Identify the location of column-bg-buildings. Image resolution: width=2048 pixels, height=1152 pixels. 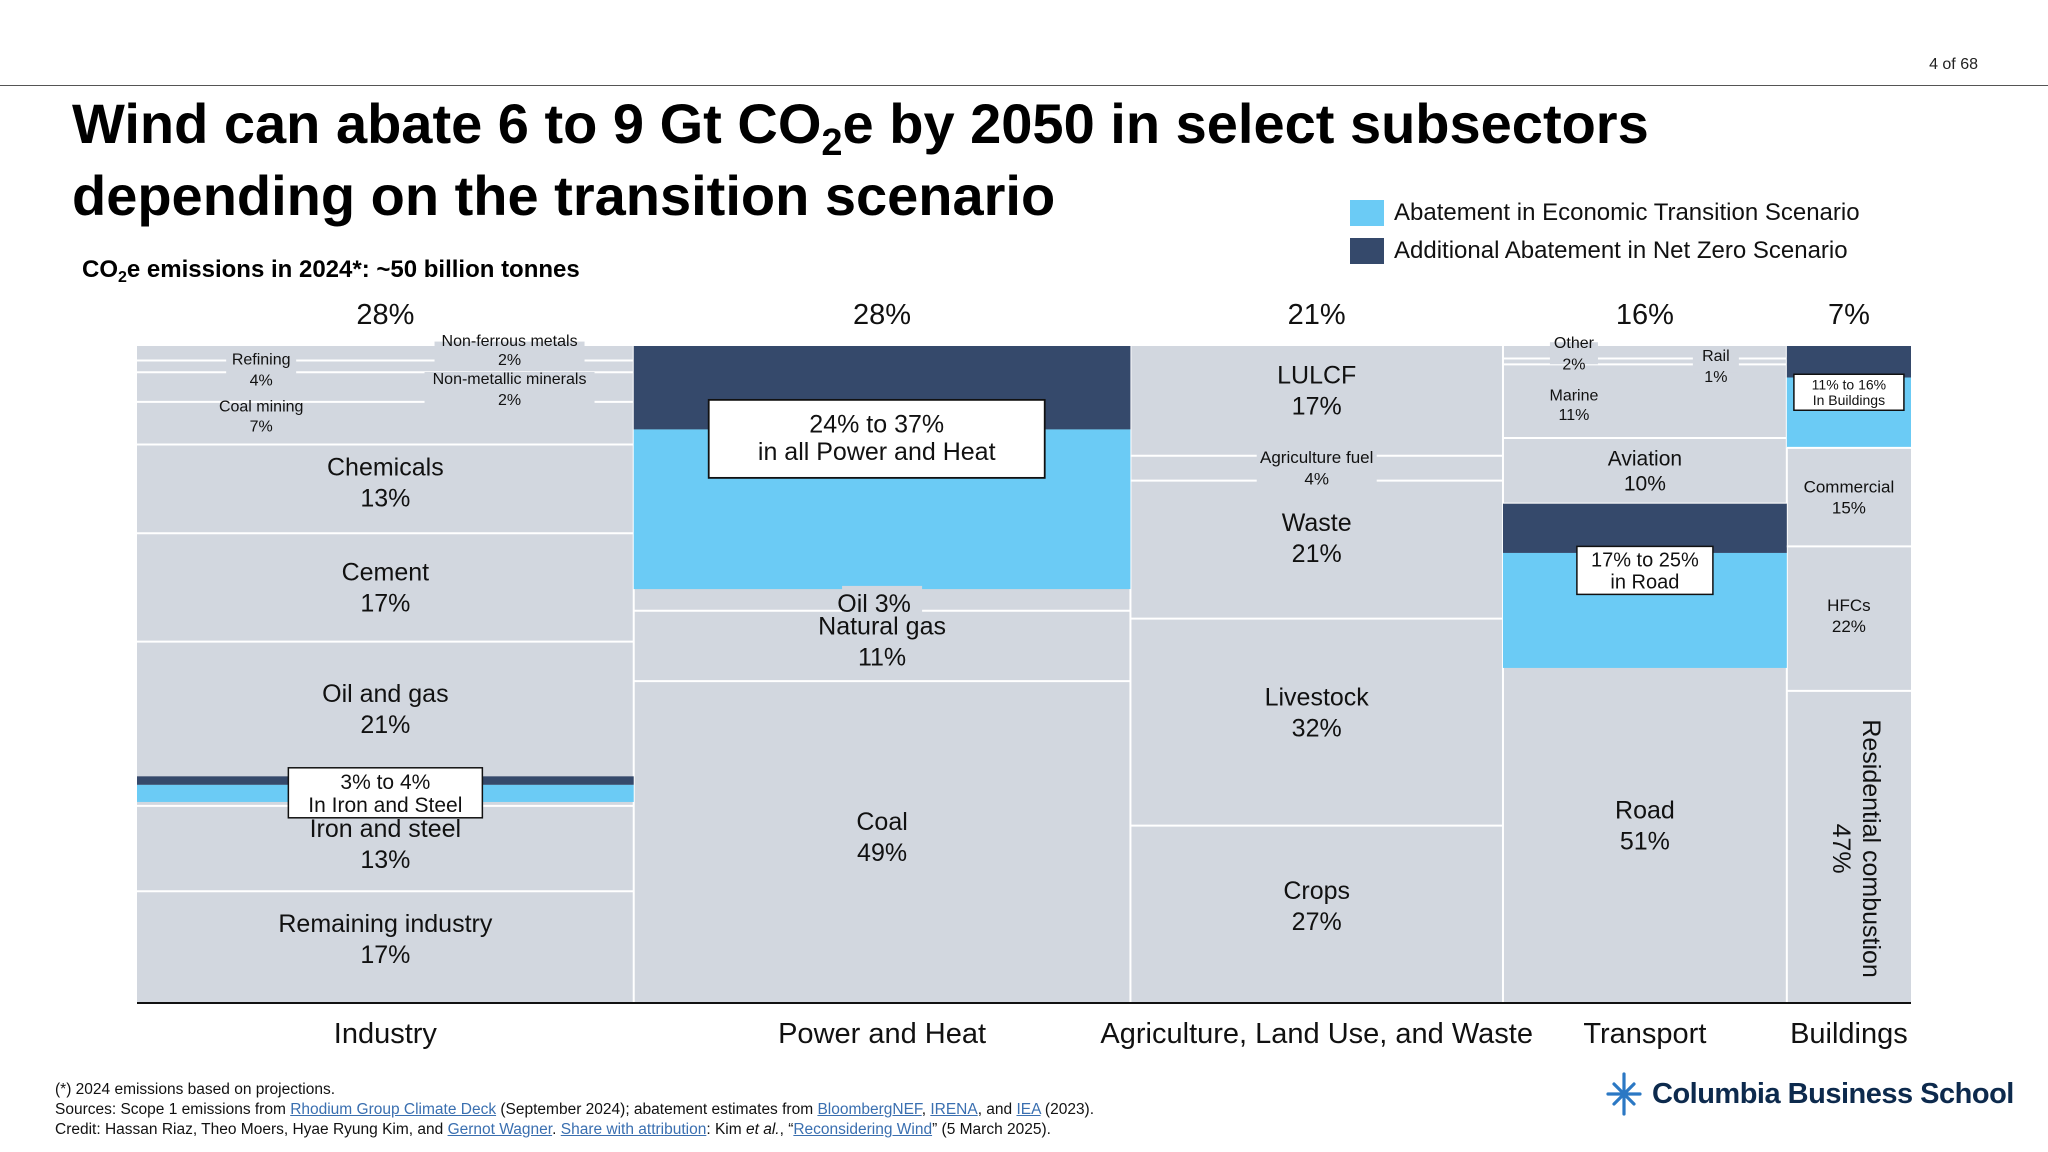
(1848, 674).